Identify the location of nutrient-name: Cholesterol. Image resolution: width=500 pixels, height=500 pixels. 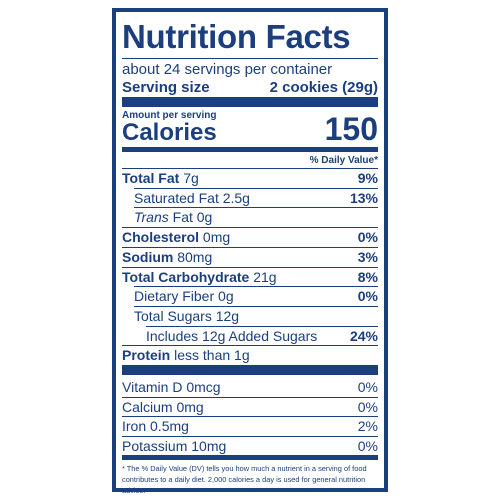
(161, 237).